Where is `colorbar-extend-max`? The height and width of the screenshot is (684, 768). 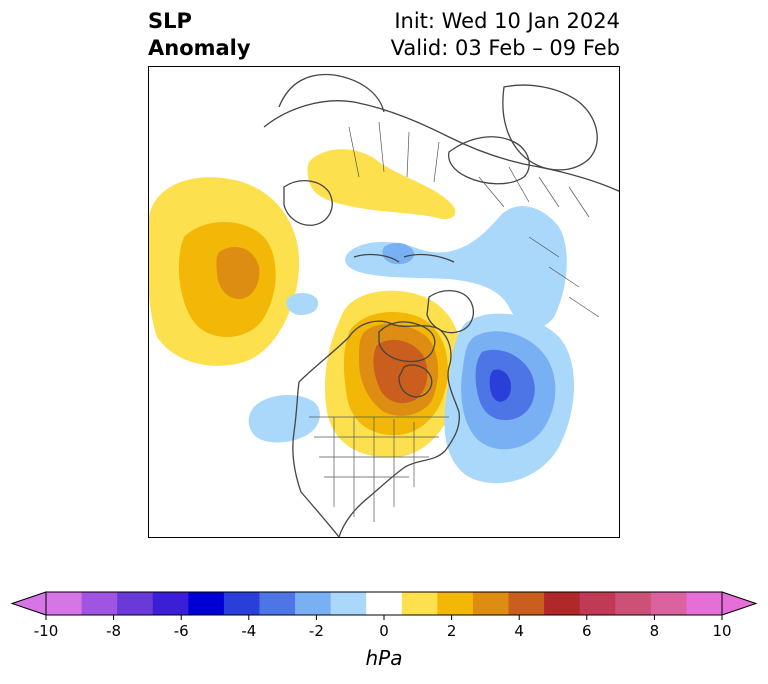
colorbar-extend-max is located at coordinates (739, 603).